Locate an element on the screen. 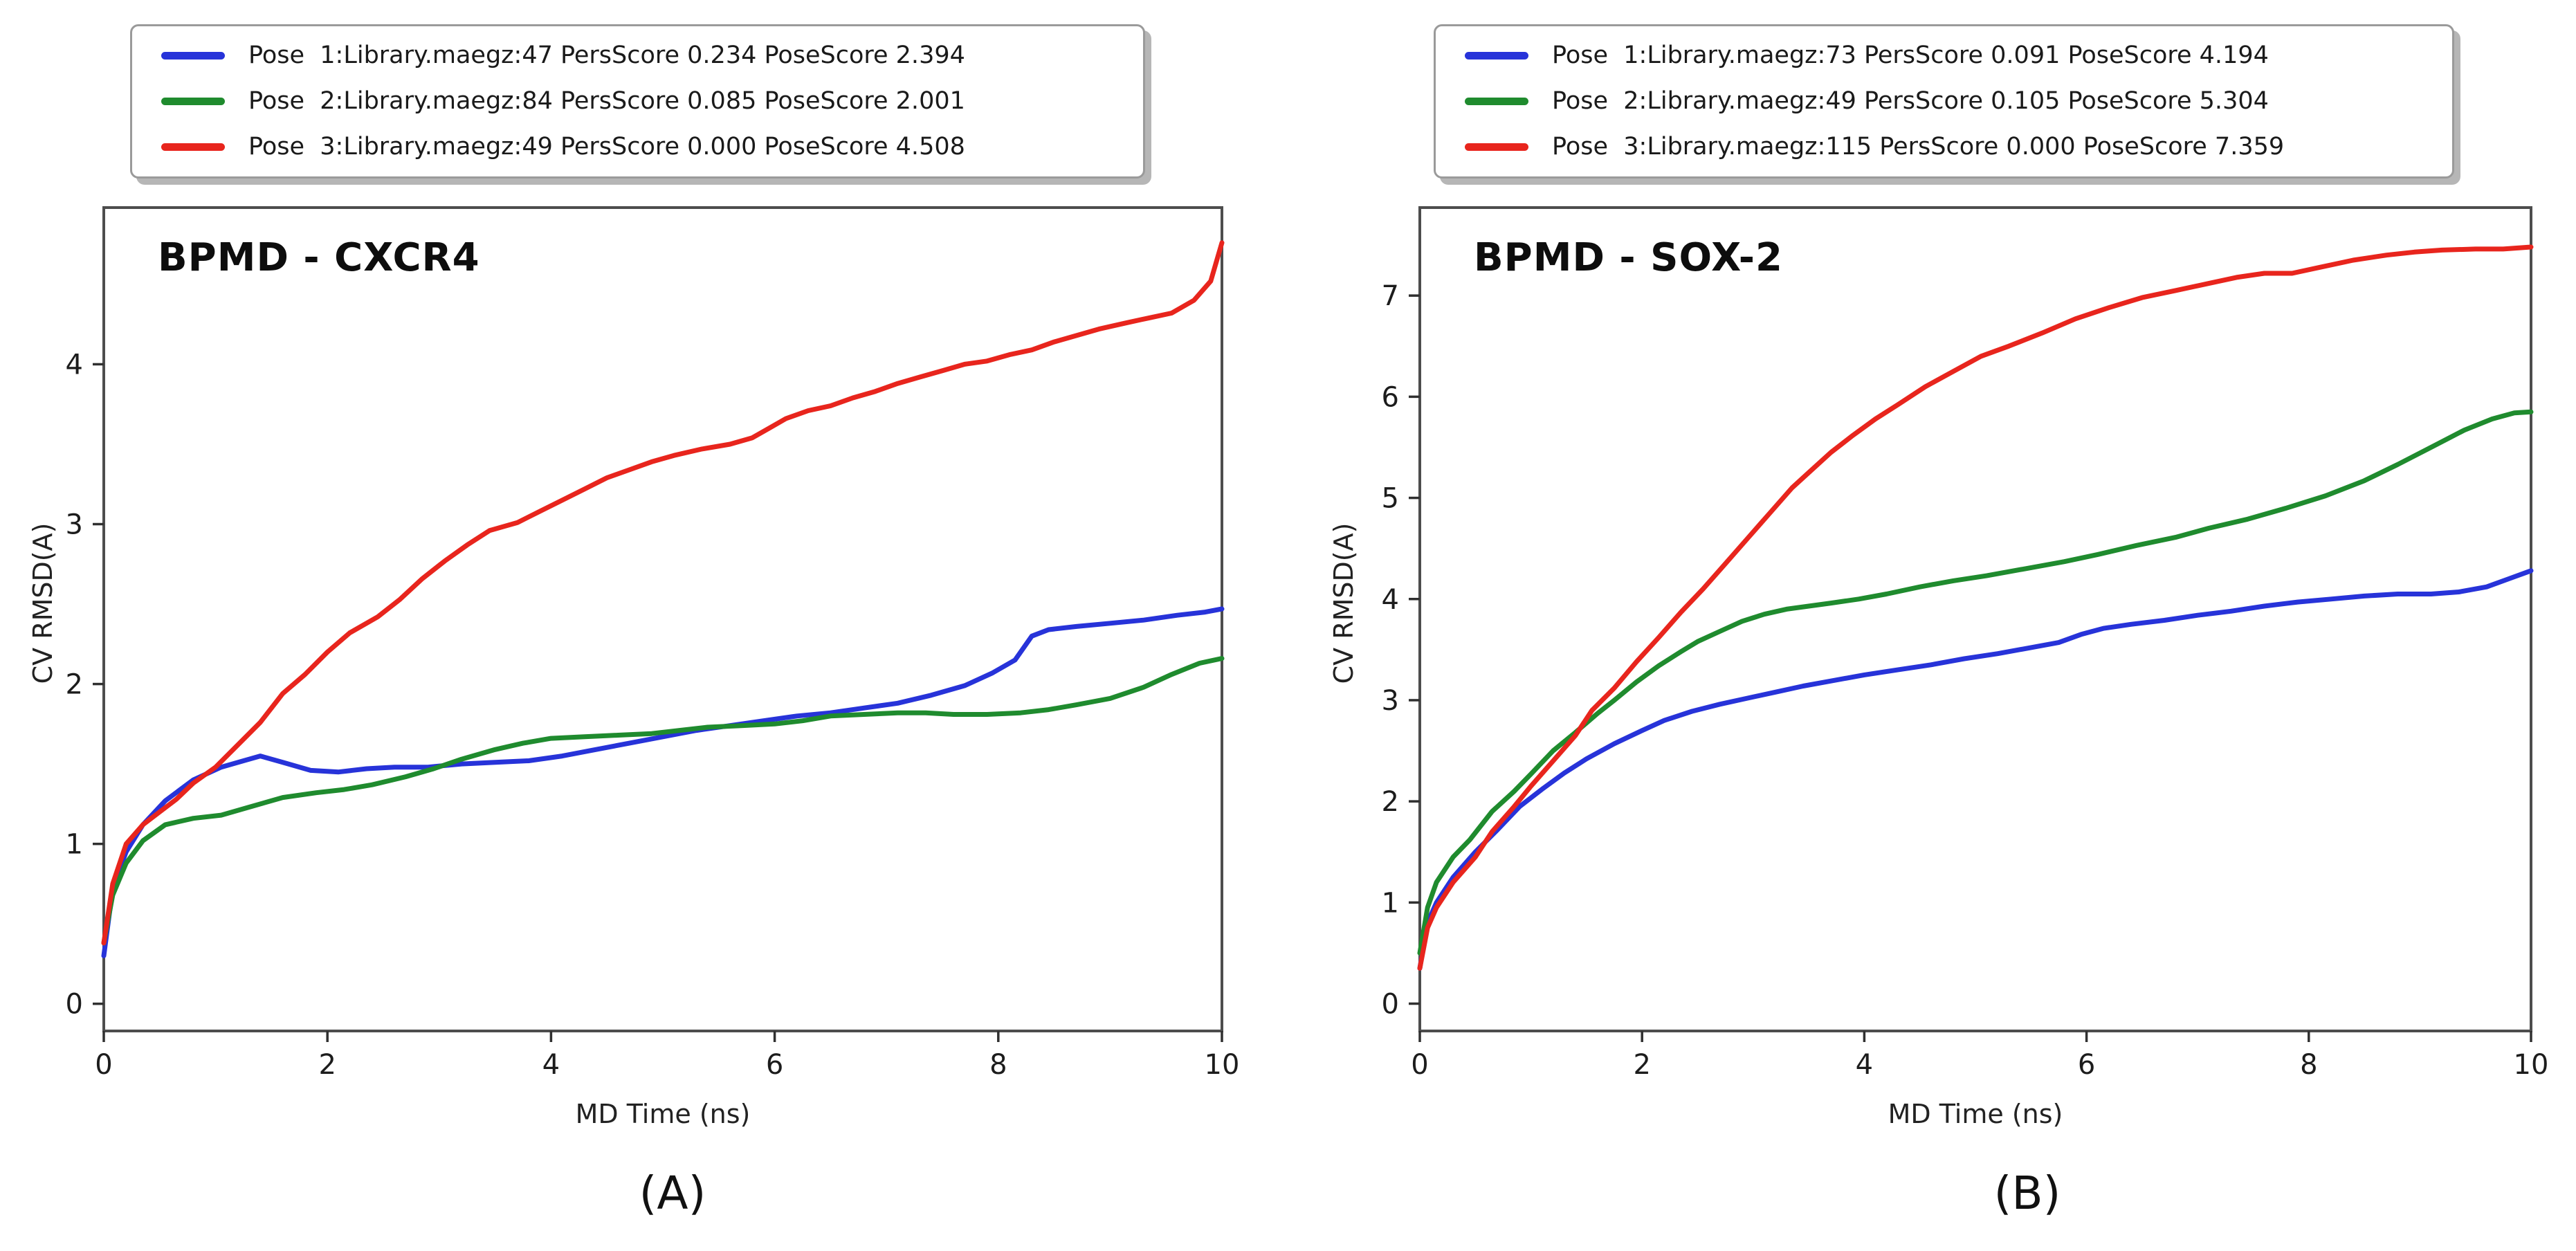  y-tick-label: 6 is located at coordinates (1391, 397).